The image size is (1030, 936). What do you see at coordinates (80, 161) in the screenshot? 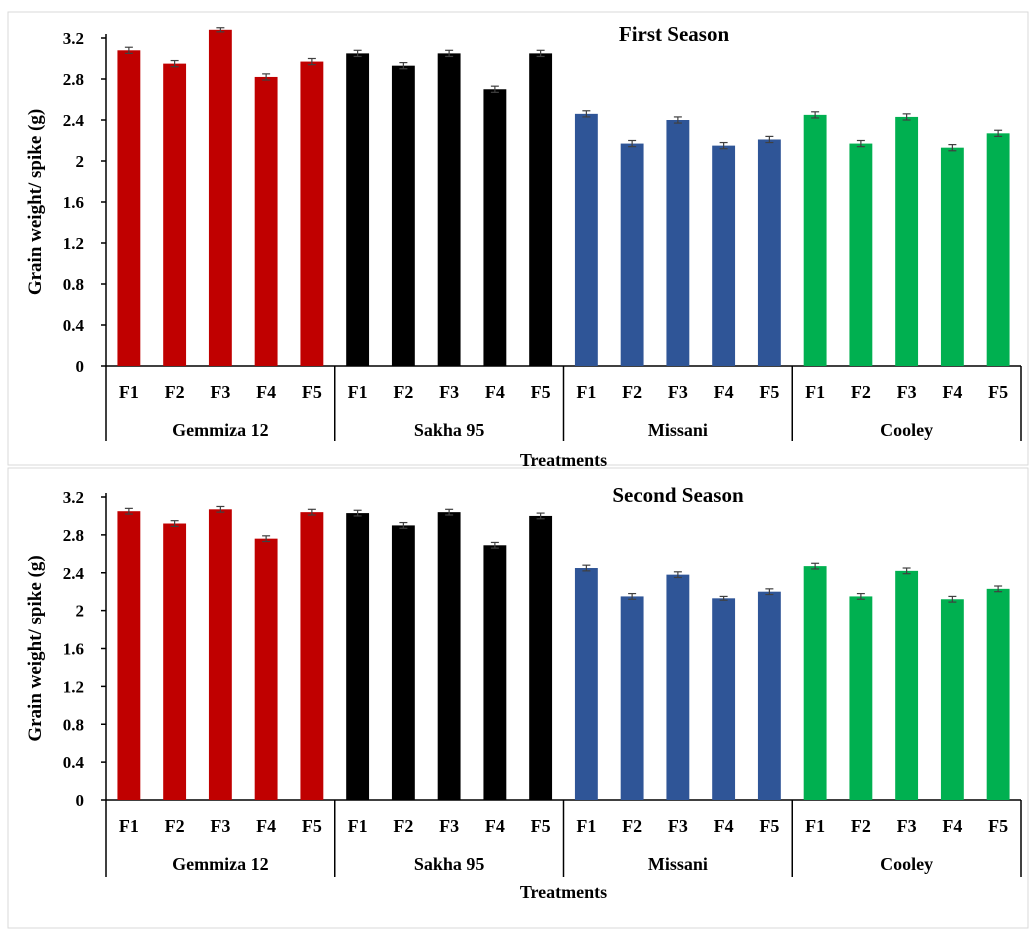
I see `panel1-y-tick-label: 2` at bounding box center [80, 161].